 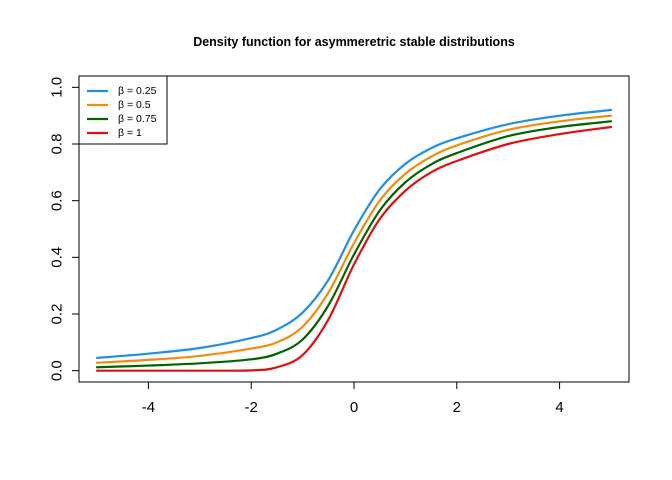 I want to click on x-tick-label: 2, so click(x=457, y=407).